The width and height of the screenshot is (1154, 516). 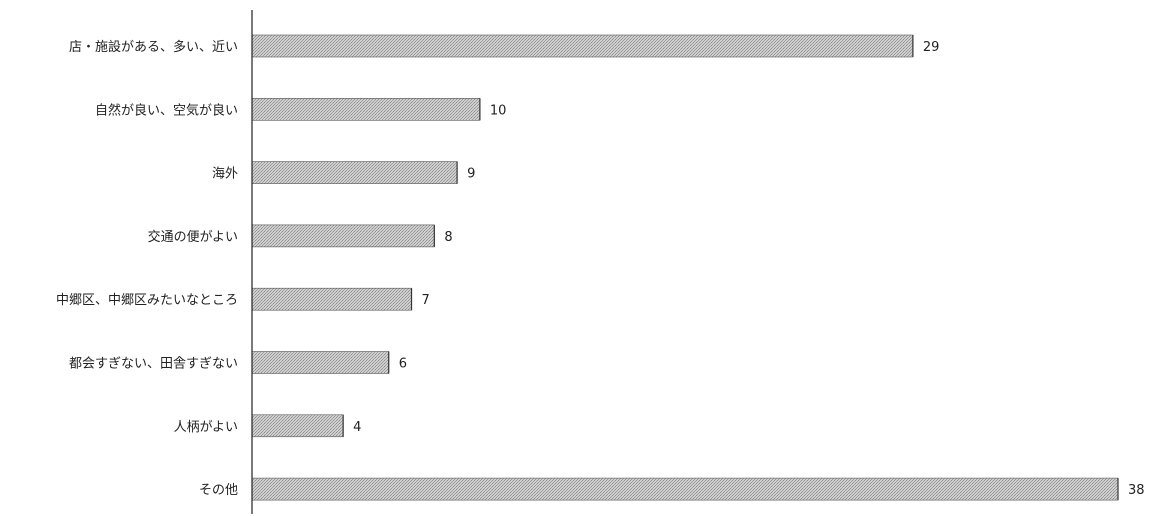 What do you see at coordinates (498, 110) in the screenshot?
I see `value-label-1: 10` at bounding box center [498, 110].